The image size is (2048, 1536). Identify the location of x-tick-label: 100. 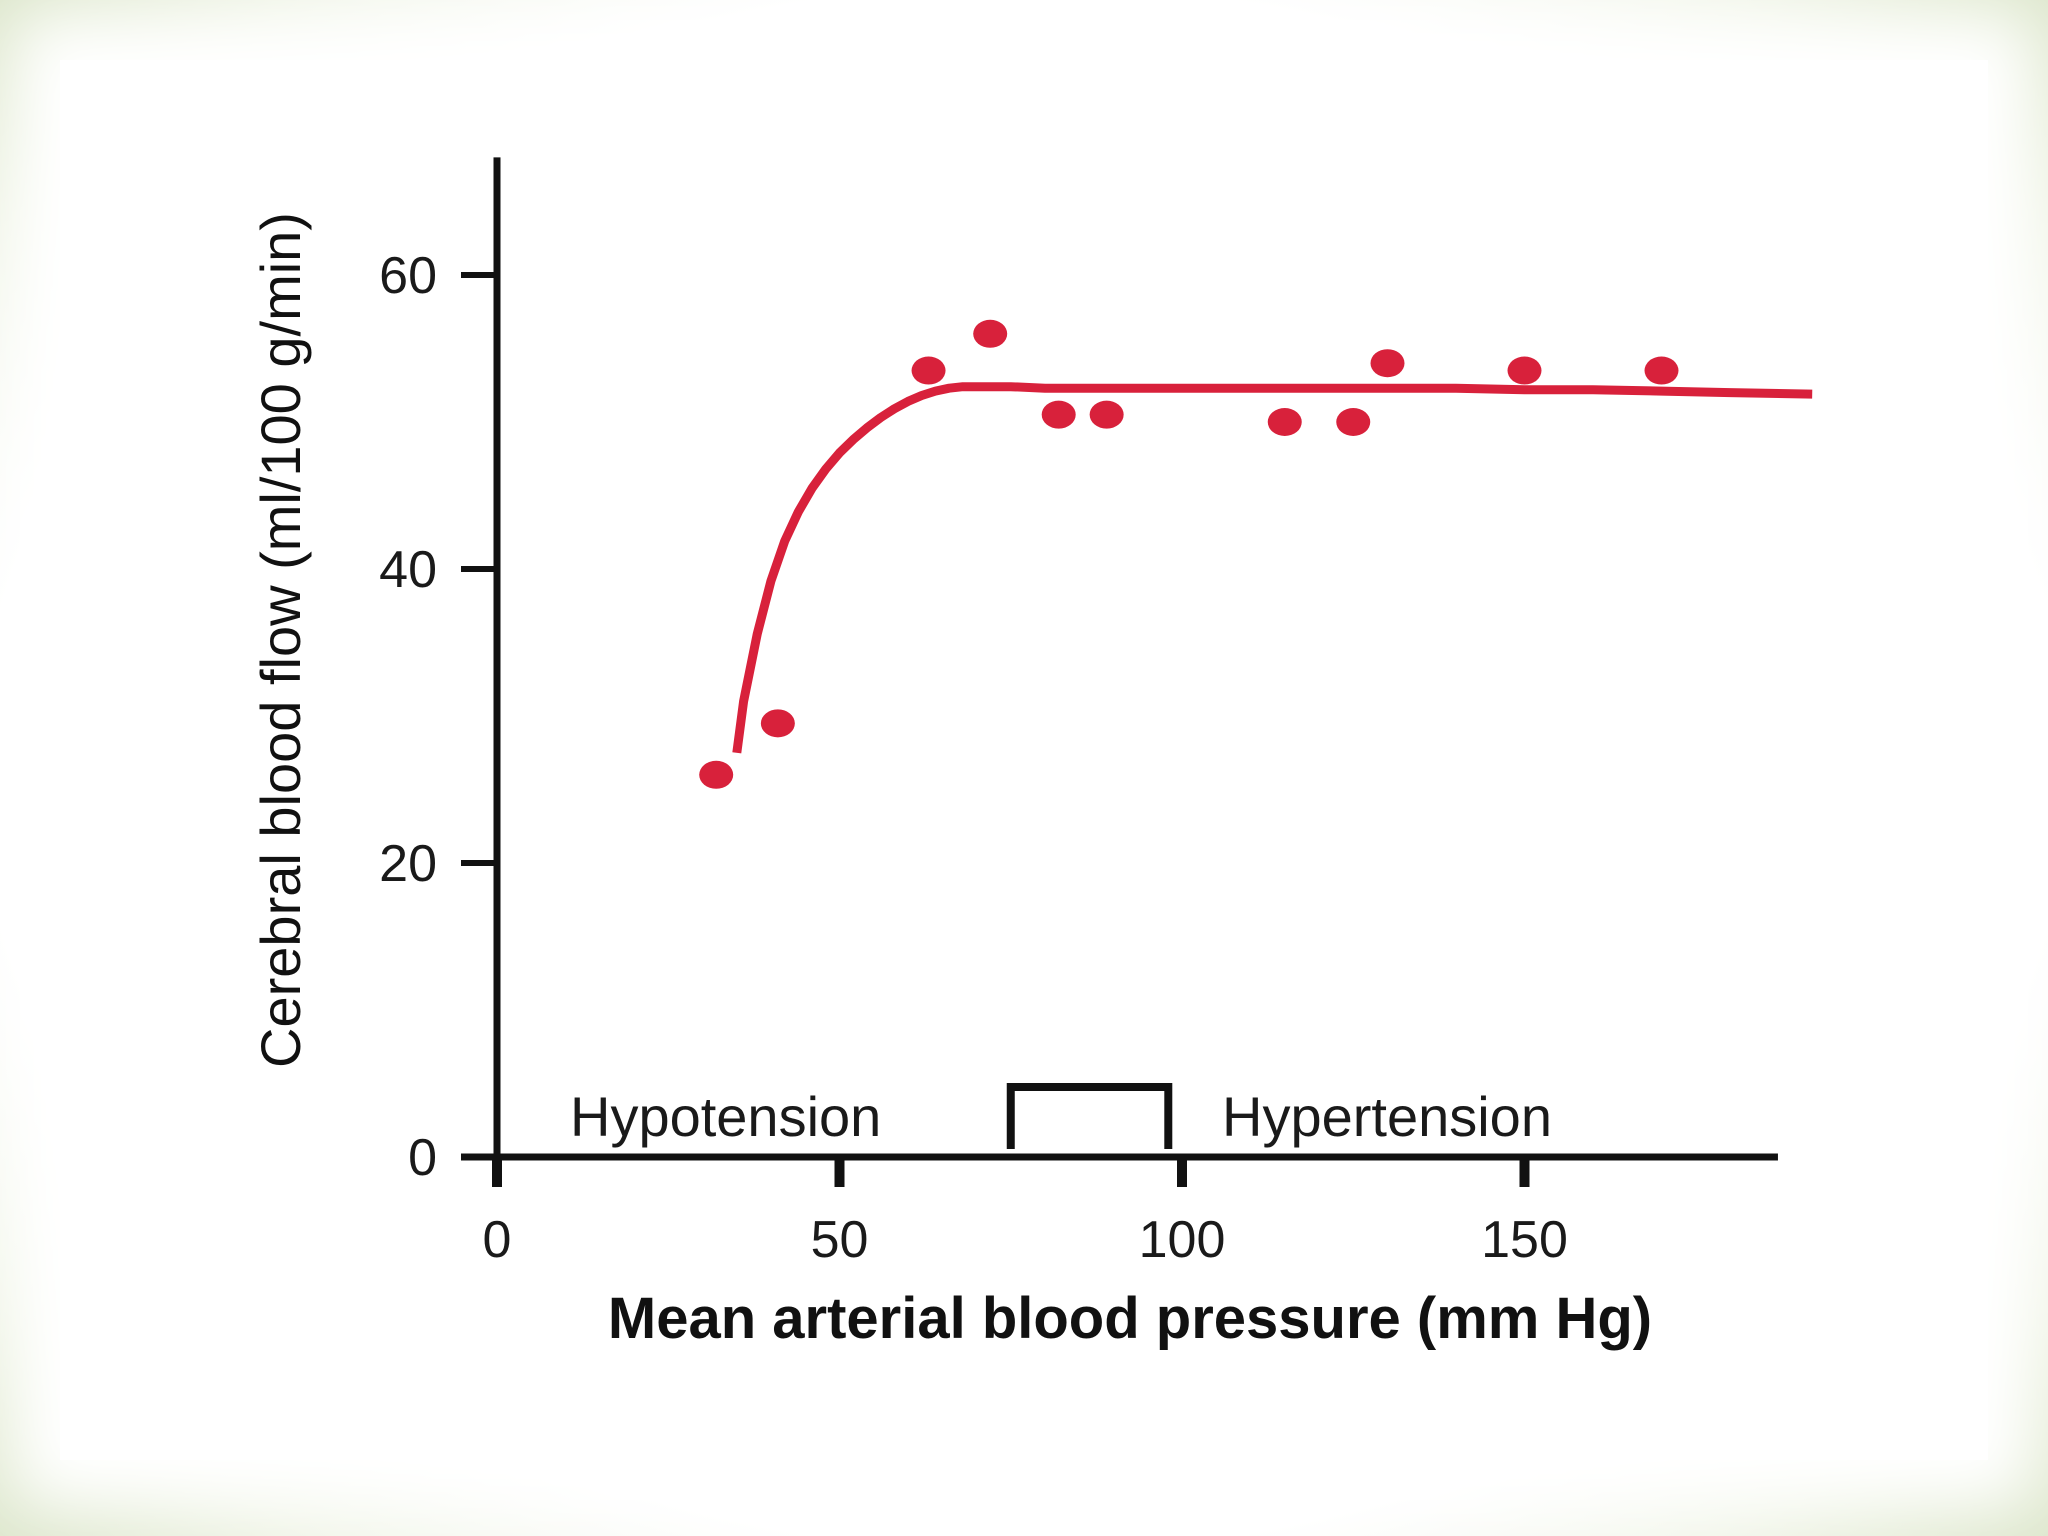
(1182, 1240).